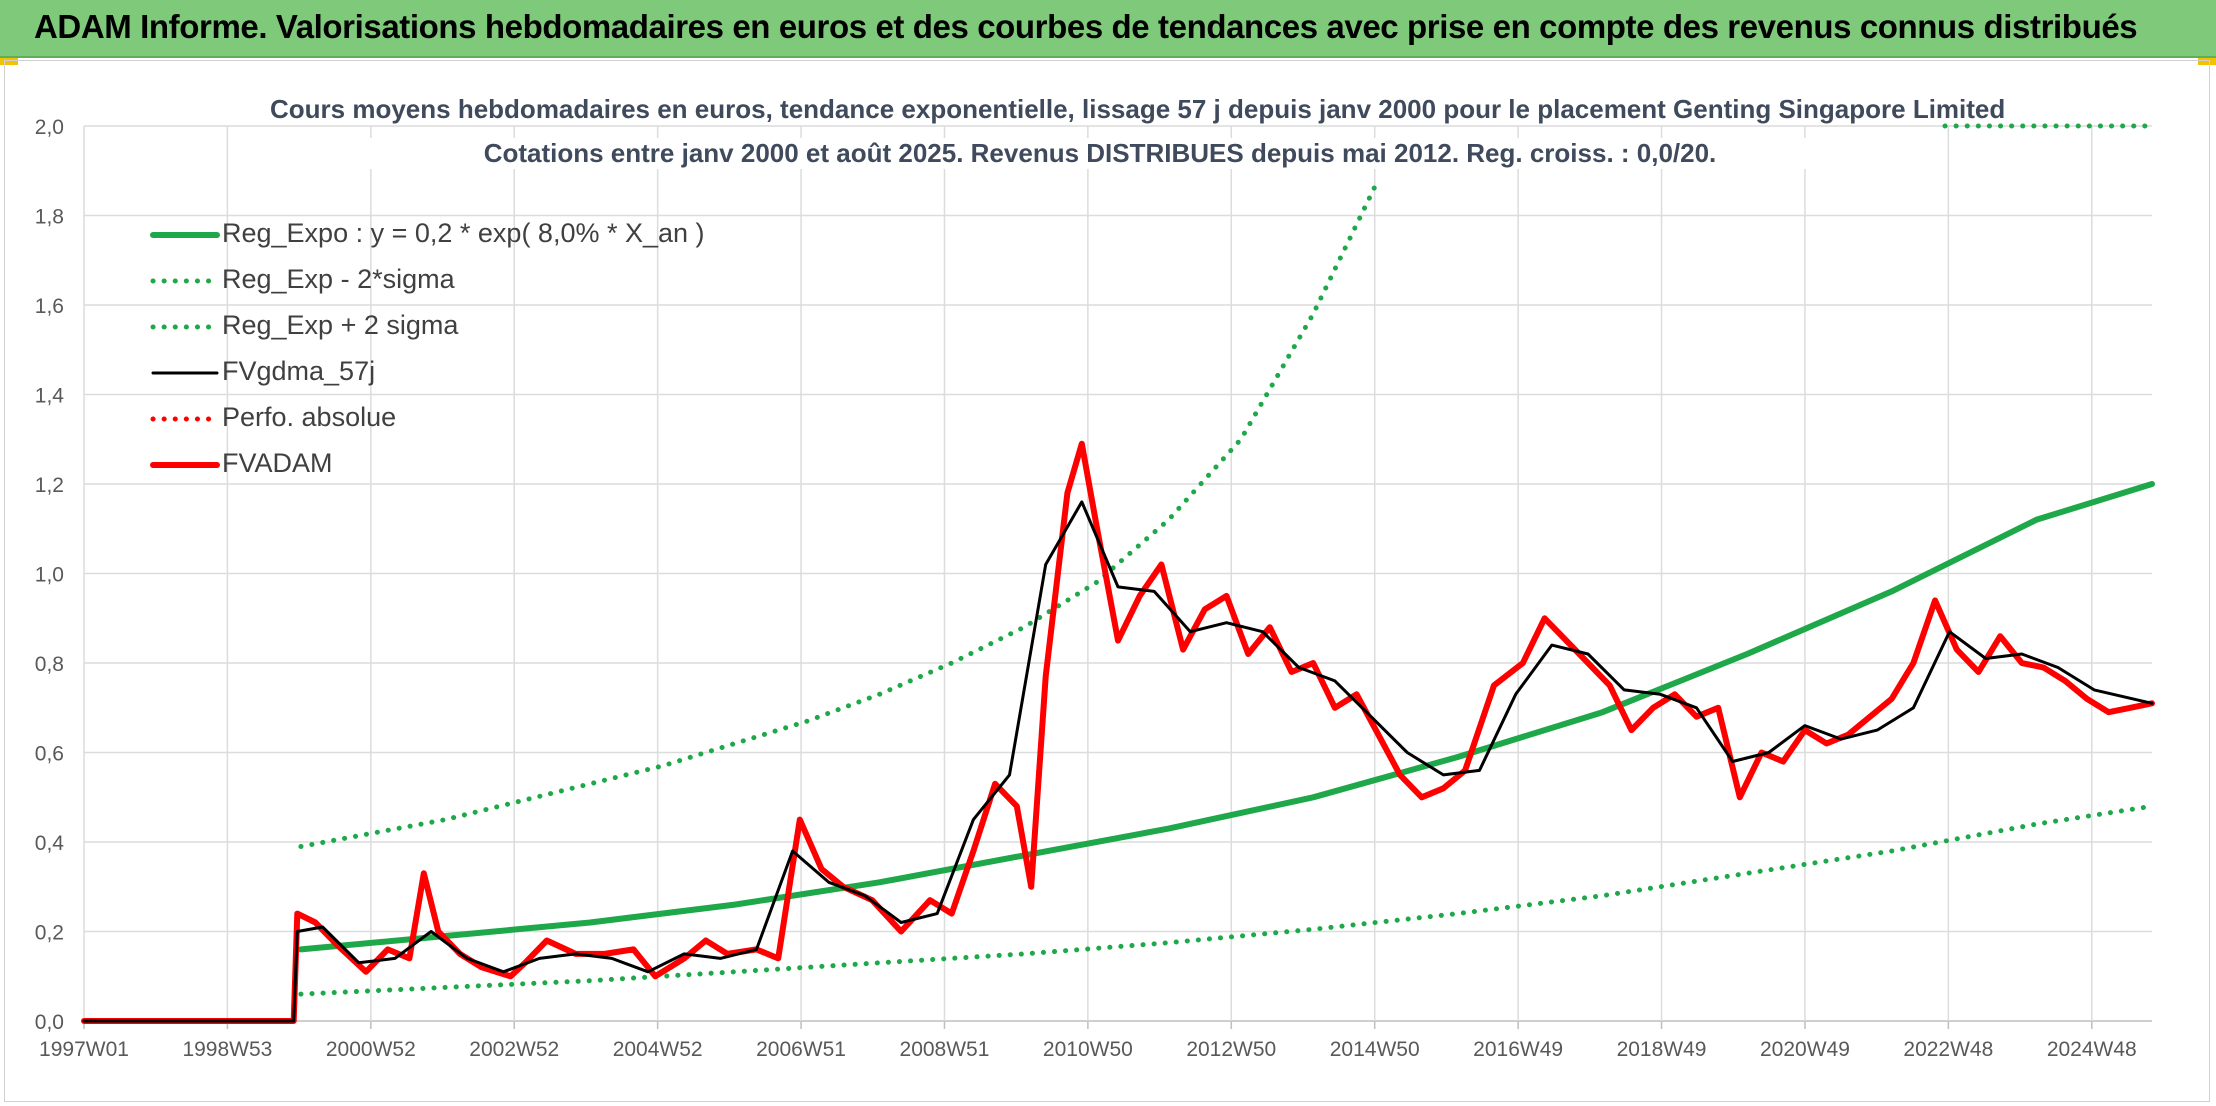 The image size is (2216, 1106). Describe the element at coordinates (49, 127) in the screenshot. I see `y-tick-label: 2,0` at that location.